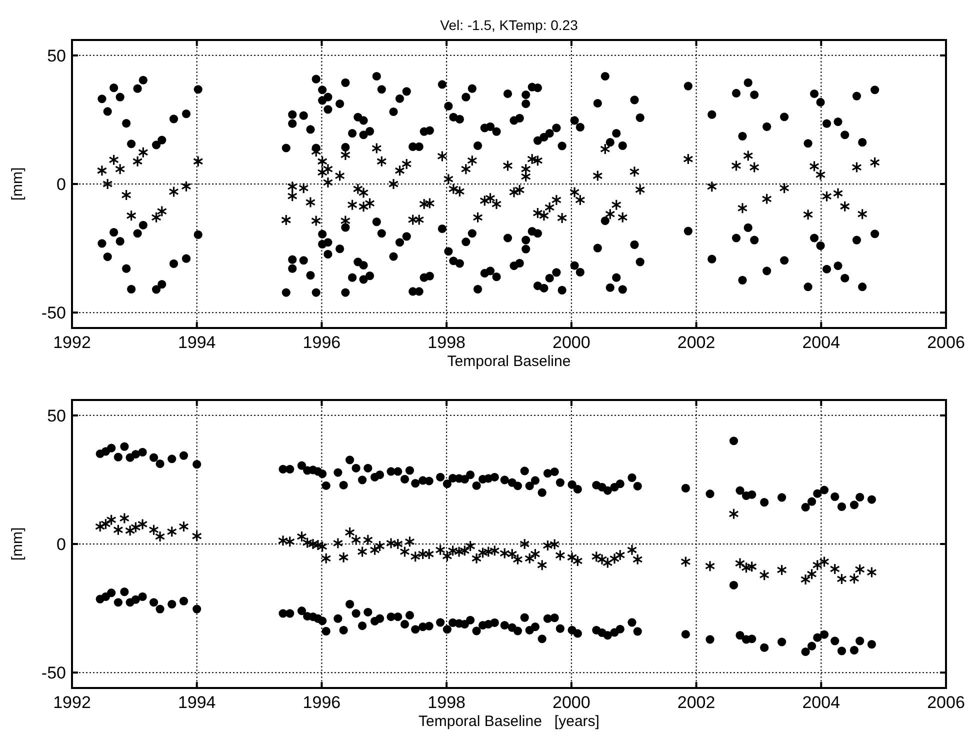 Image resolution: width=980 pixels, height=745 pixels. I want to click on x-axis-title: Temporal Baseline, so click(509, 361).